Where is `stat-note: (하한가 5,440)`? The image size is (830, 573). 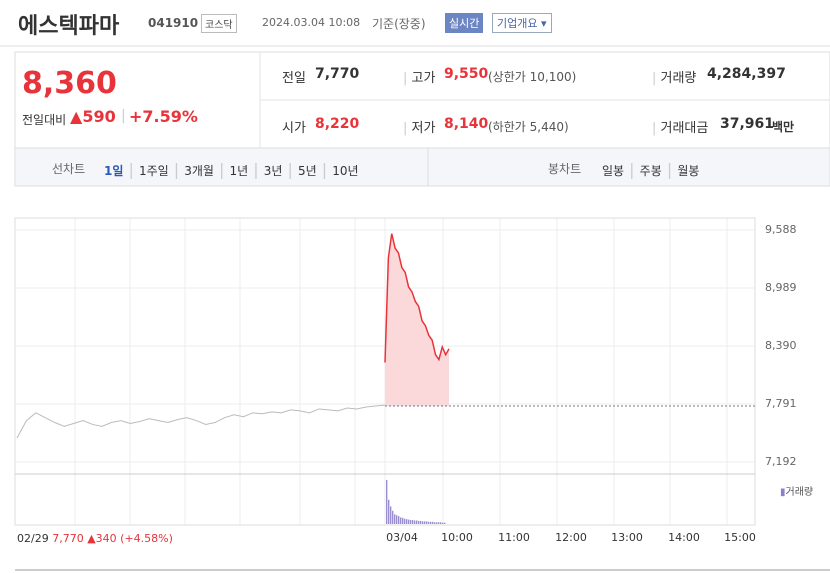
stat-note: (하한가 5,440) is located at coordinates (528, 127).